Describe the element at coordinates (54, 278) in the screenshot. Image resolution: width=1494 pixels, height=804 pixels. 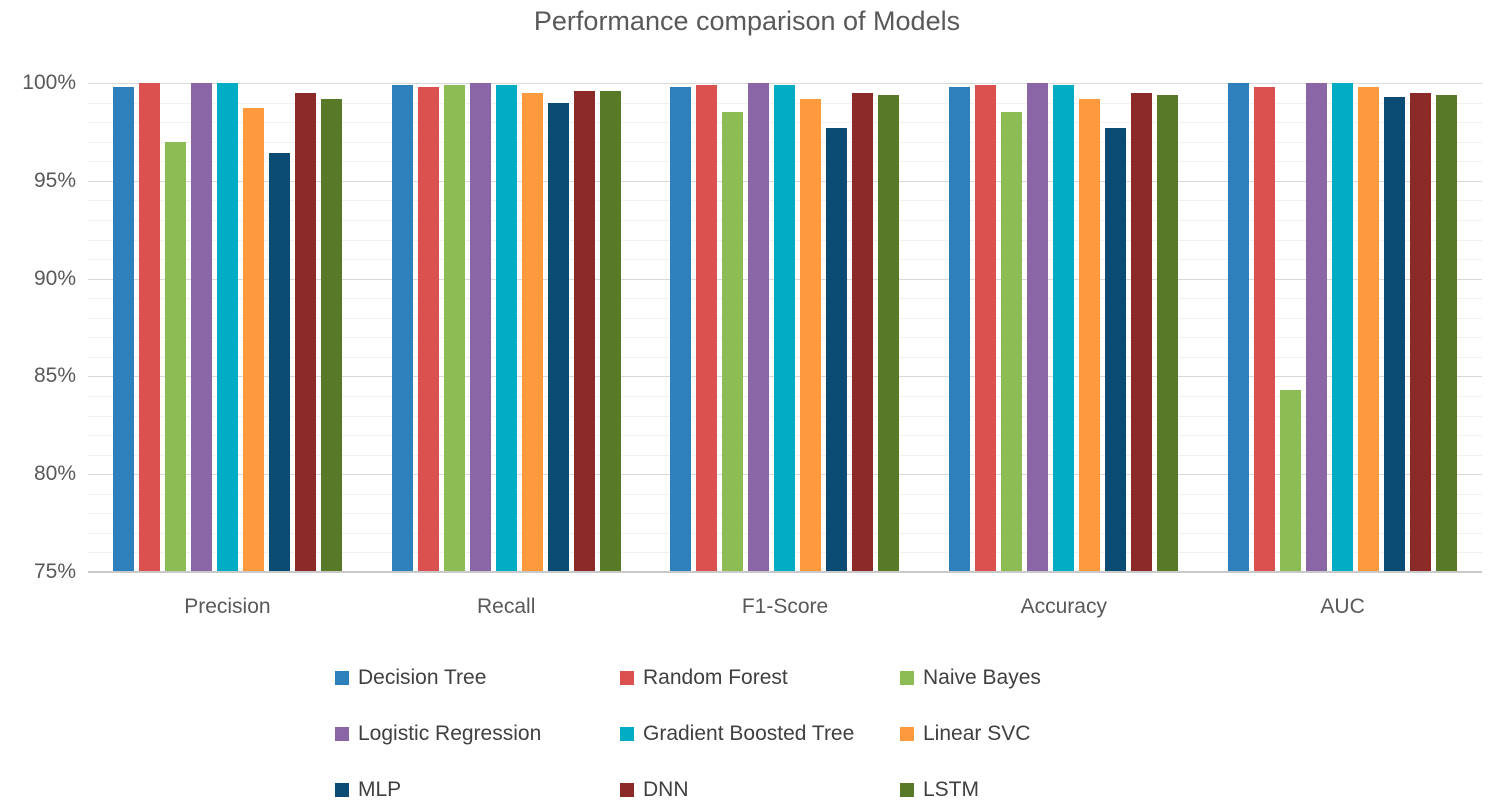
I see `y-tick-label: 90%` at that location.